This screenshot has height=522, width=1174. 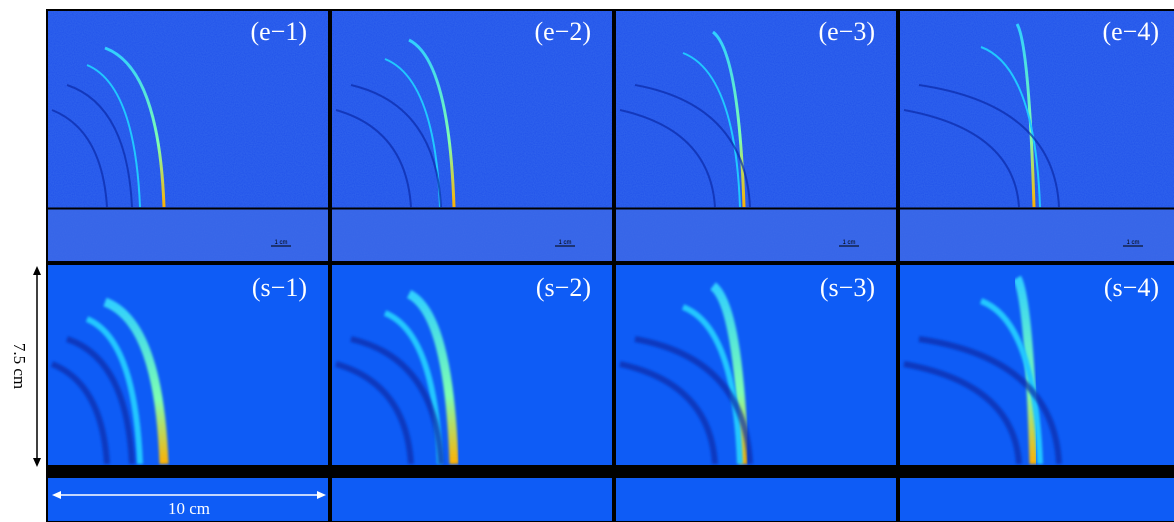 I want to click on height-label: 7.5 cm, so click(x=19, y=366).